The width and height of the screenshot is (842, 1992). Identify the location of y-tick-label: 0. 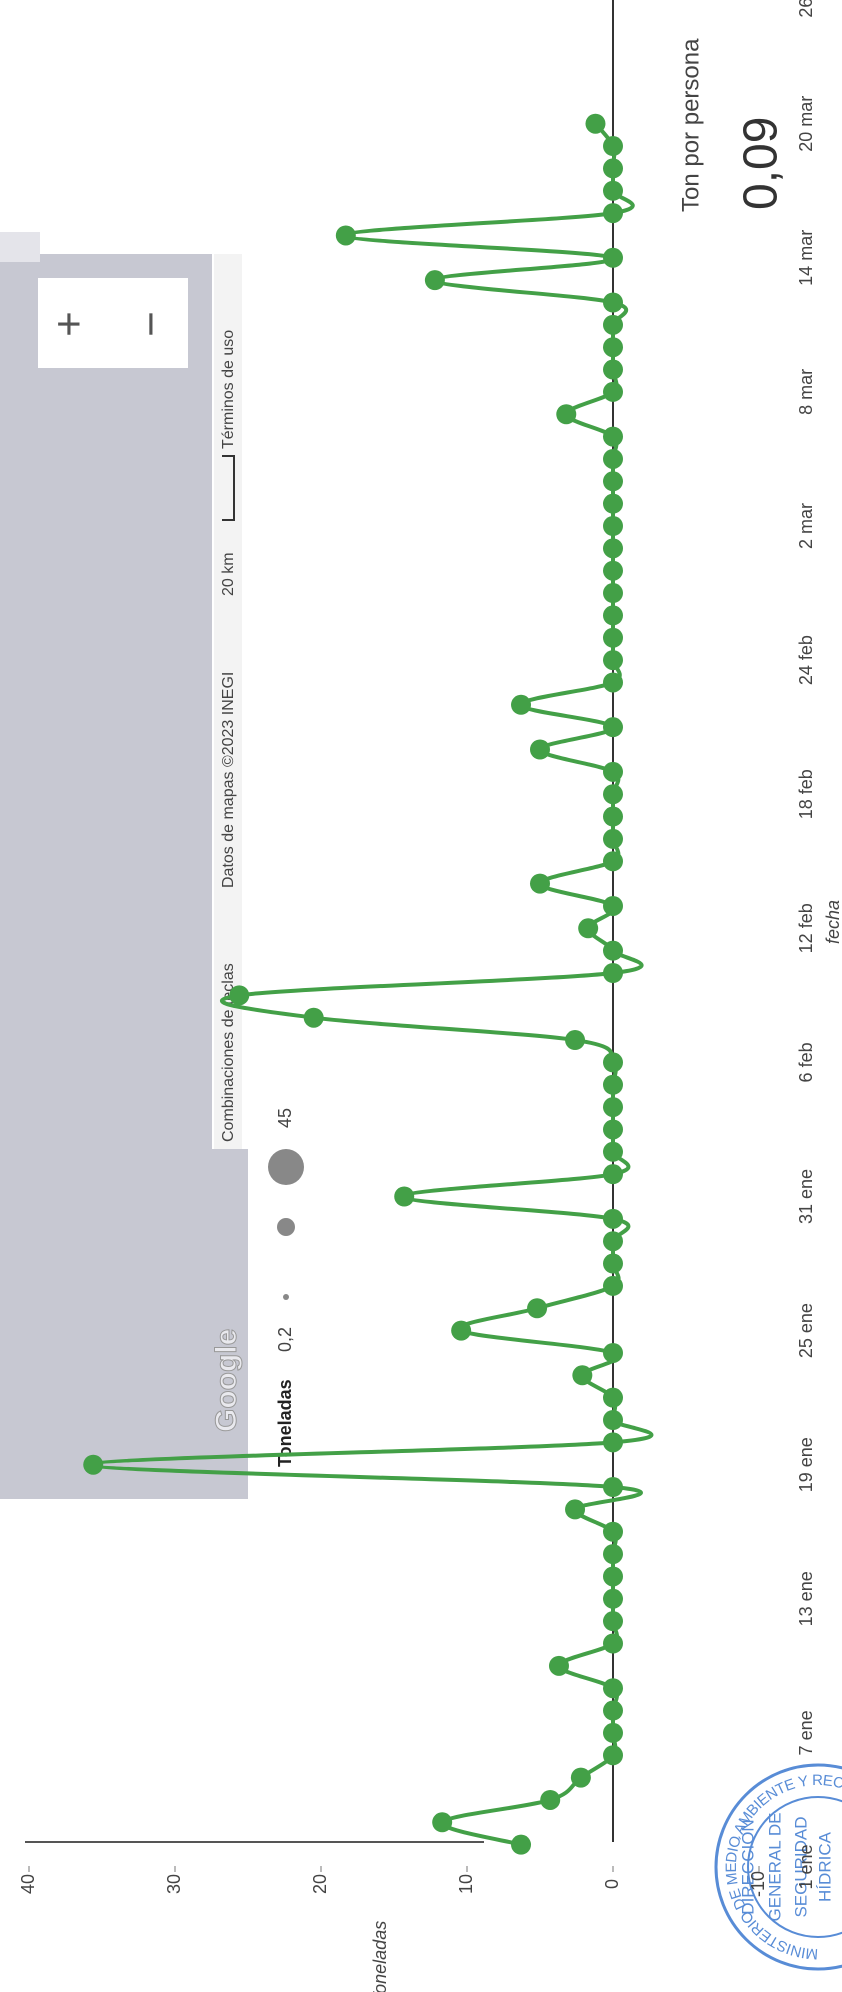
(612, 1884).